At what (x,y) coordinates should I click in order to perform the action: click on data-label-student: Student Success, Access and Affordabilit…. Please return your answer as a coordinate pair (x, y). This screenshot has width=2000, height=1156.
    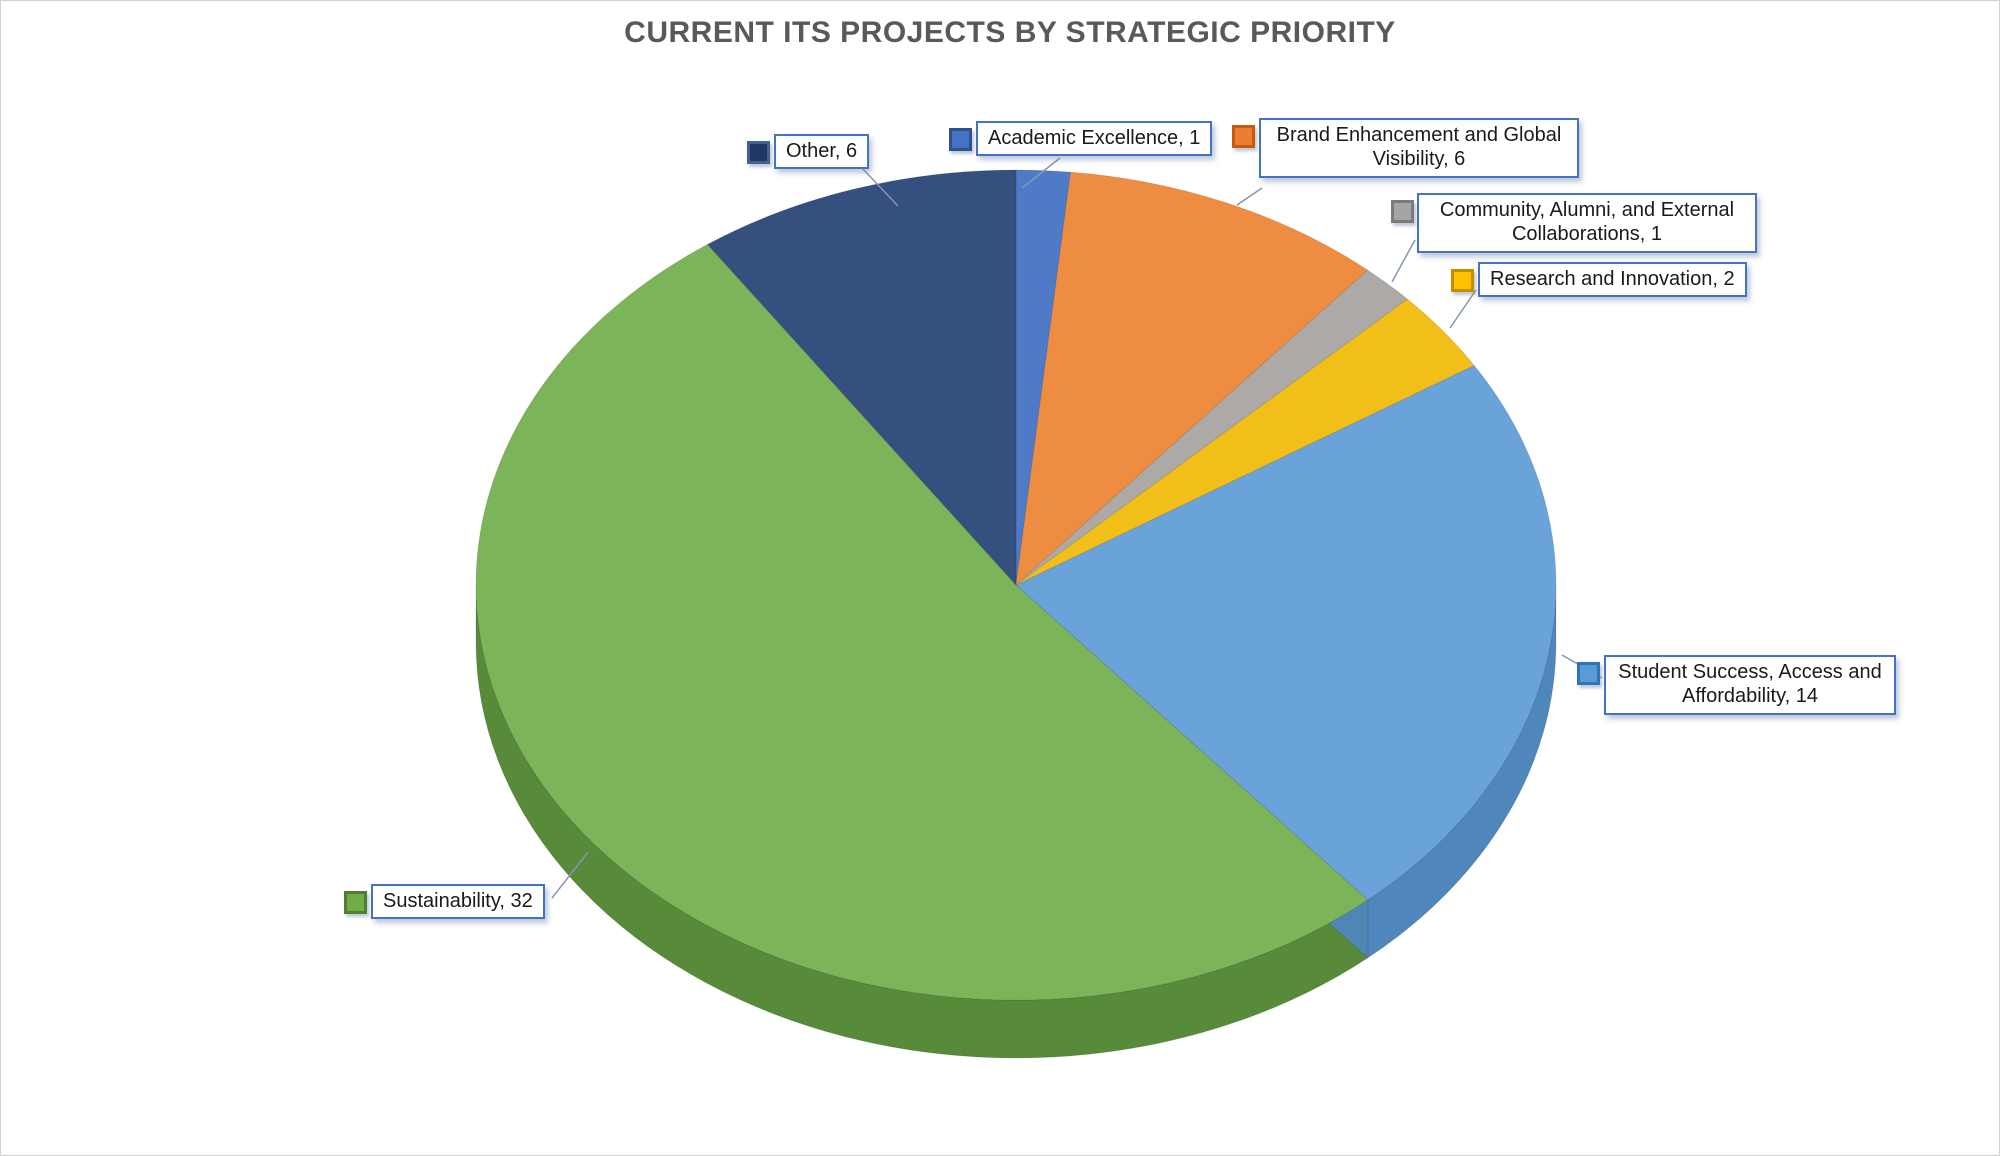
    Looking at the image, I should click on (1750, 685).